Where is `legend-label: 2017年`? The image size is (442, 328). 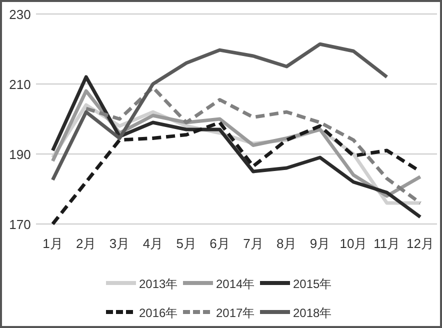 legend-label: 2017年 is located at coordinates (235, 313).